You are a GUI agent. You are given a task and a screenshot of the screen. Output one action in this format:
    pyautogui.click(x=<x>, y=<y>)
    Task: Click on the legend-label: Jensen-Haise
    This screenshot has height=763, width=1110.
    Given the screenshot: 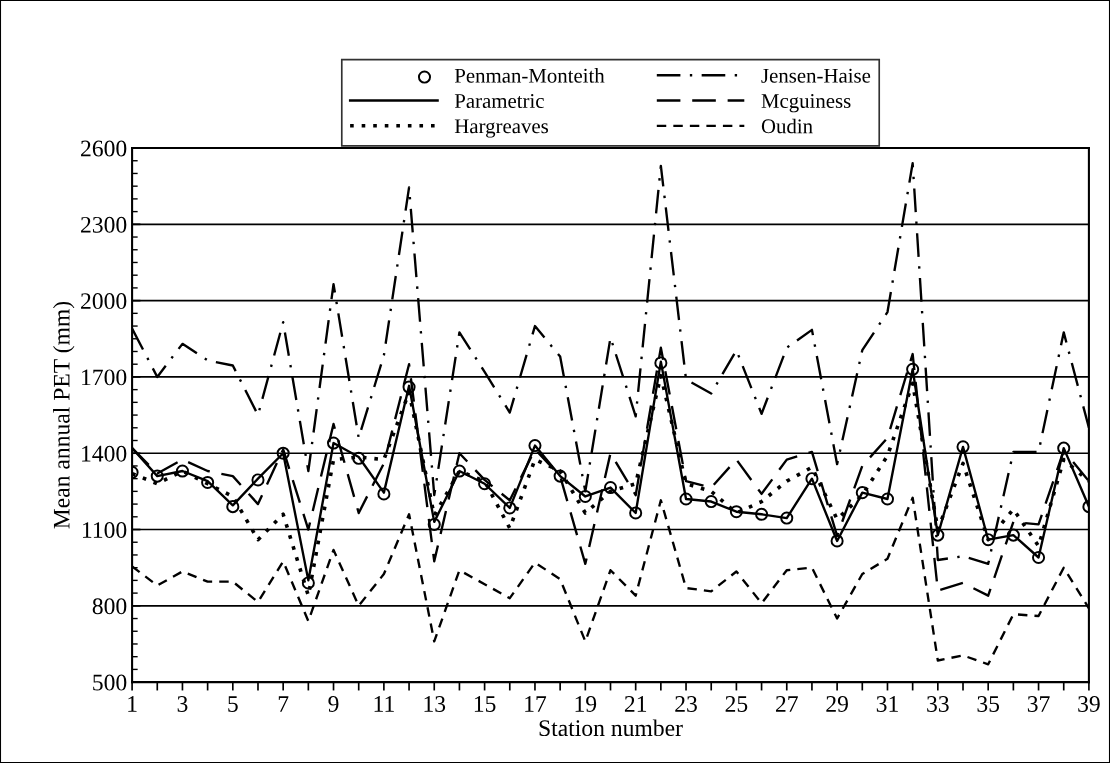 What is the action you would take?
    pyautogui.click(x=816, y=75)
    